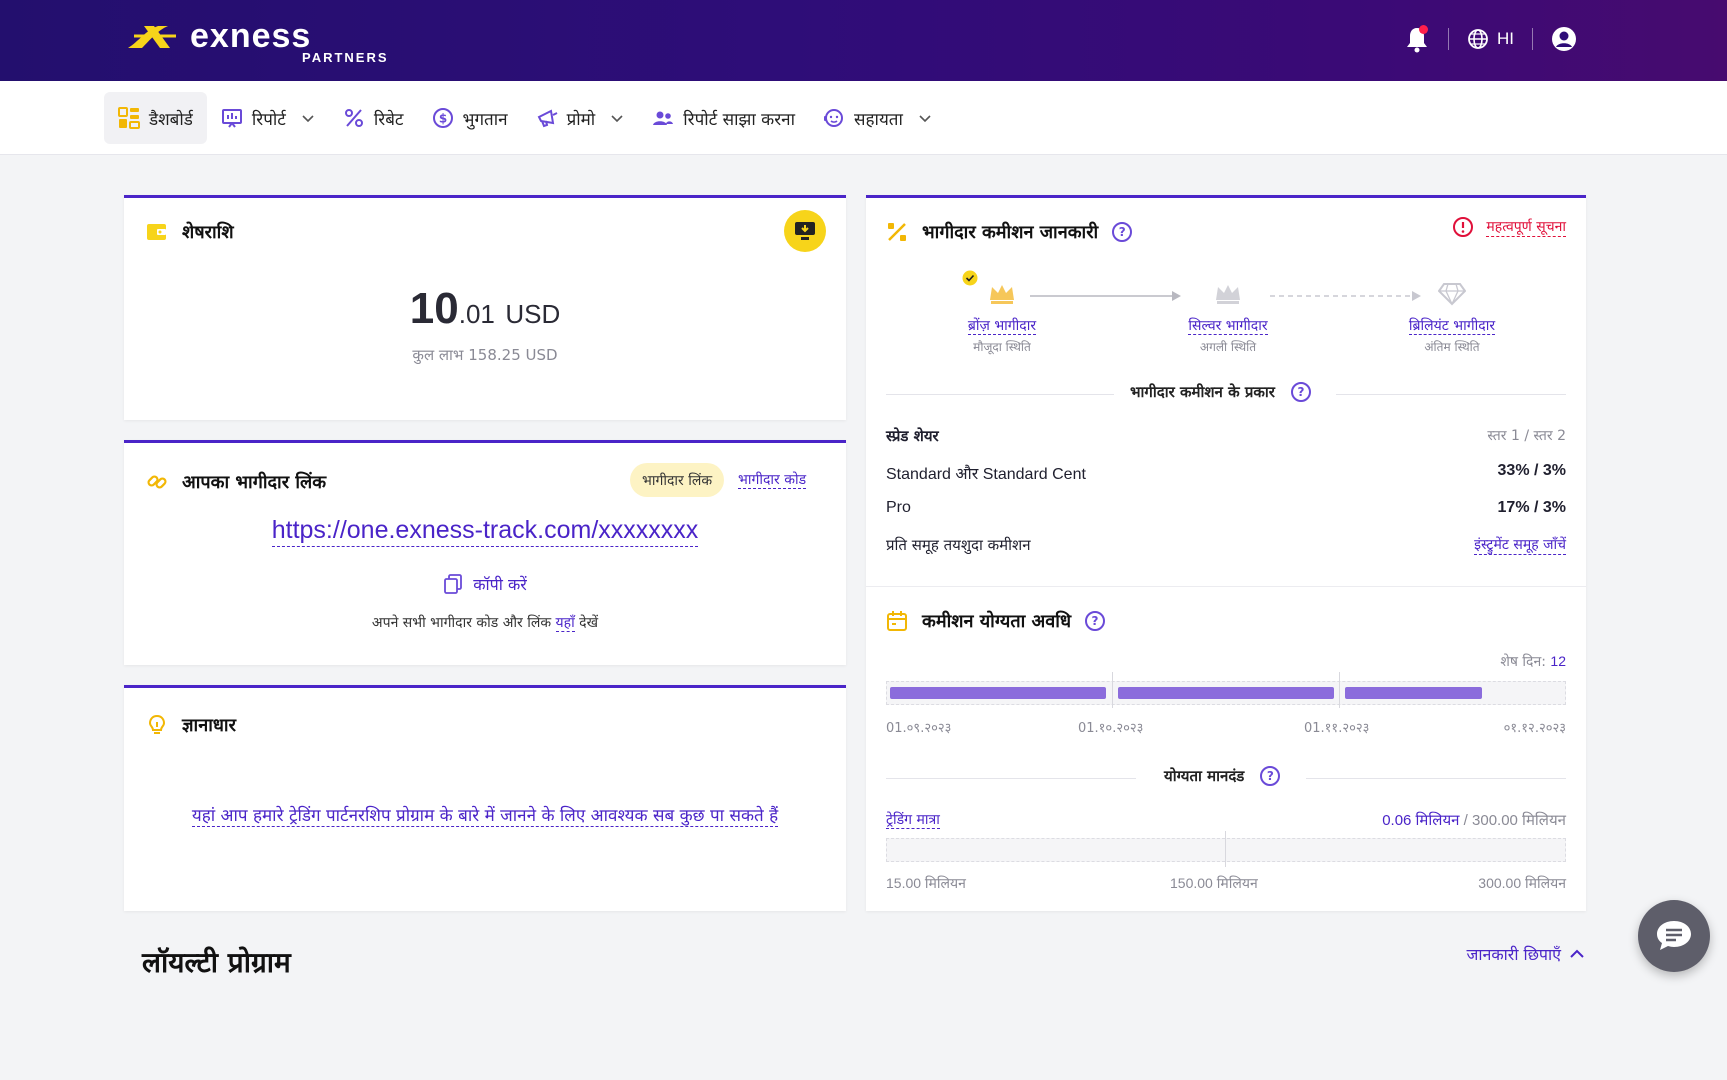 The height and width of the screenshot is (1080, 1727). What do you see at coordinates (1228, 326) in the screenshot?
I see `level-silver-name: सिल्वर भागीदार` at bounding box center [1228, 326].